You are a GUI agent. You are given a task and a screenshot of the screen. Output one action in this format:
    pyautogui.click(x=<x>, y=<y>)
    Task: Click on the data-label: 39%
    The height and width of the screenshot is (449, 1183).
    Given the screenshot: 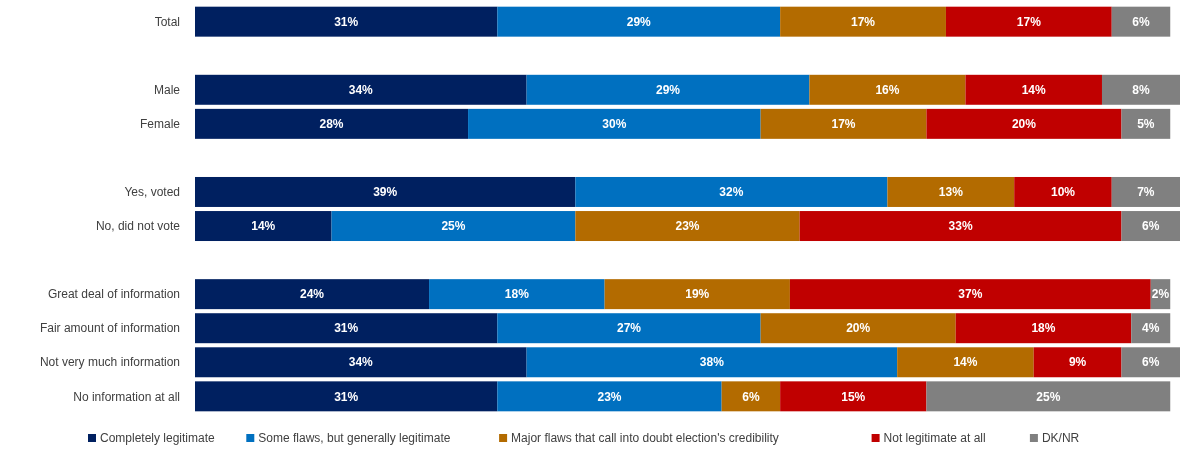 What is the action you would take?
    pyautogui.click(x=385, y=192)
    